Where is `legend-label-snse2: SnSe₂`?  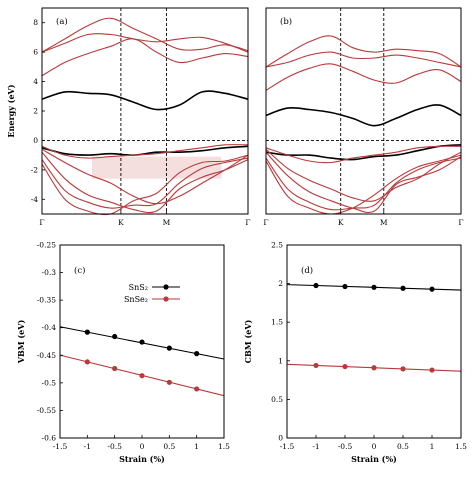
legend-label-snse2: SnSe₂ is located at coordinates (136, 299).